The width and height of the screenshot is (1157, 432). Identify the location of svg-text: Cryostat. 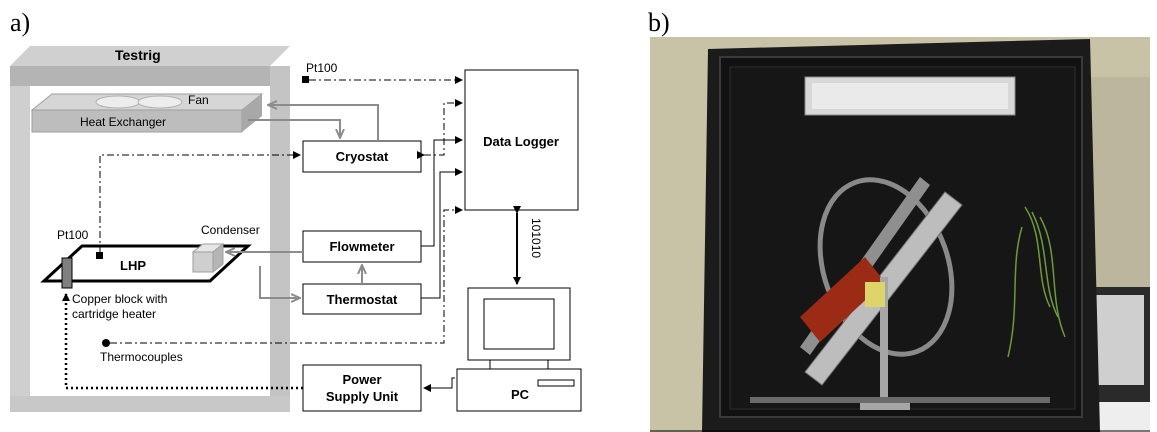
(362, 156).